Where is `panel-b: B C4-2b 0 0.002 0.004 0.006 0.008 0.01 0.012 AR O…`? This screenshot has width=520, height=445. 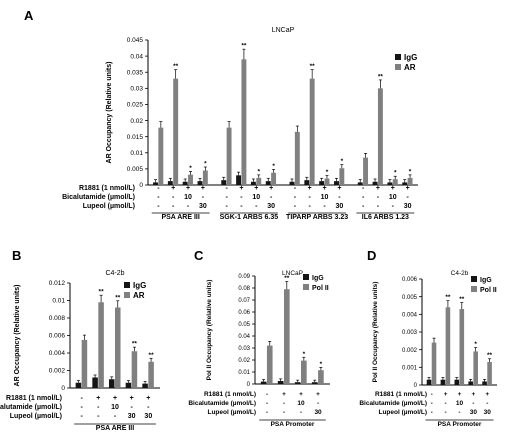
panel-b: B C4-2b 0 0.002 0.004 0.006 0.008 0.01 0.012 AR O… is located at coordinates (80, 340).